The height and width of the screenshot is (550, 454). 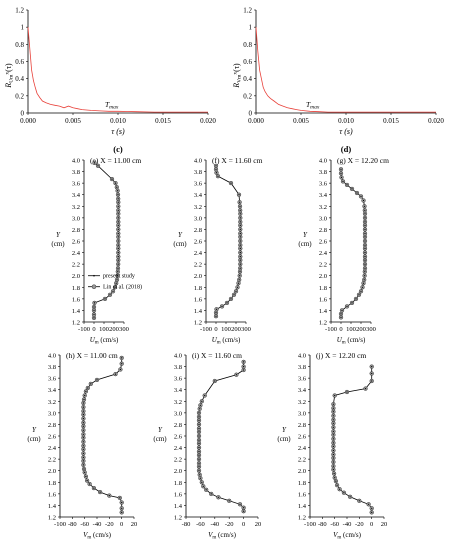 What do you see at coordinates (302, 367) in the screenshot?
I see `y-tick-label: 3.8` at bounding box center [302, 367].